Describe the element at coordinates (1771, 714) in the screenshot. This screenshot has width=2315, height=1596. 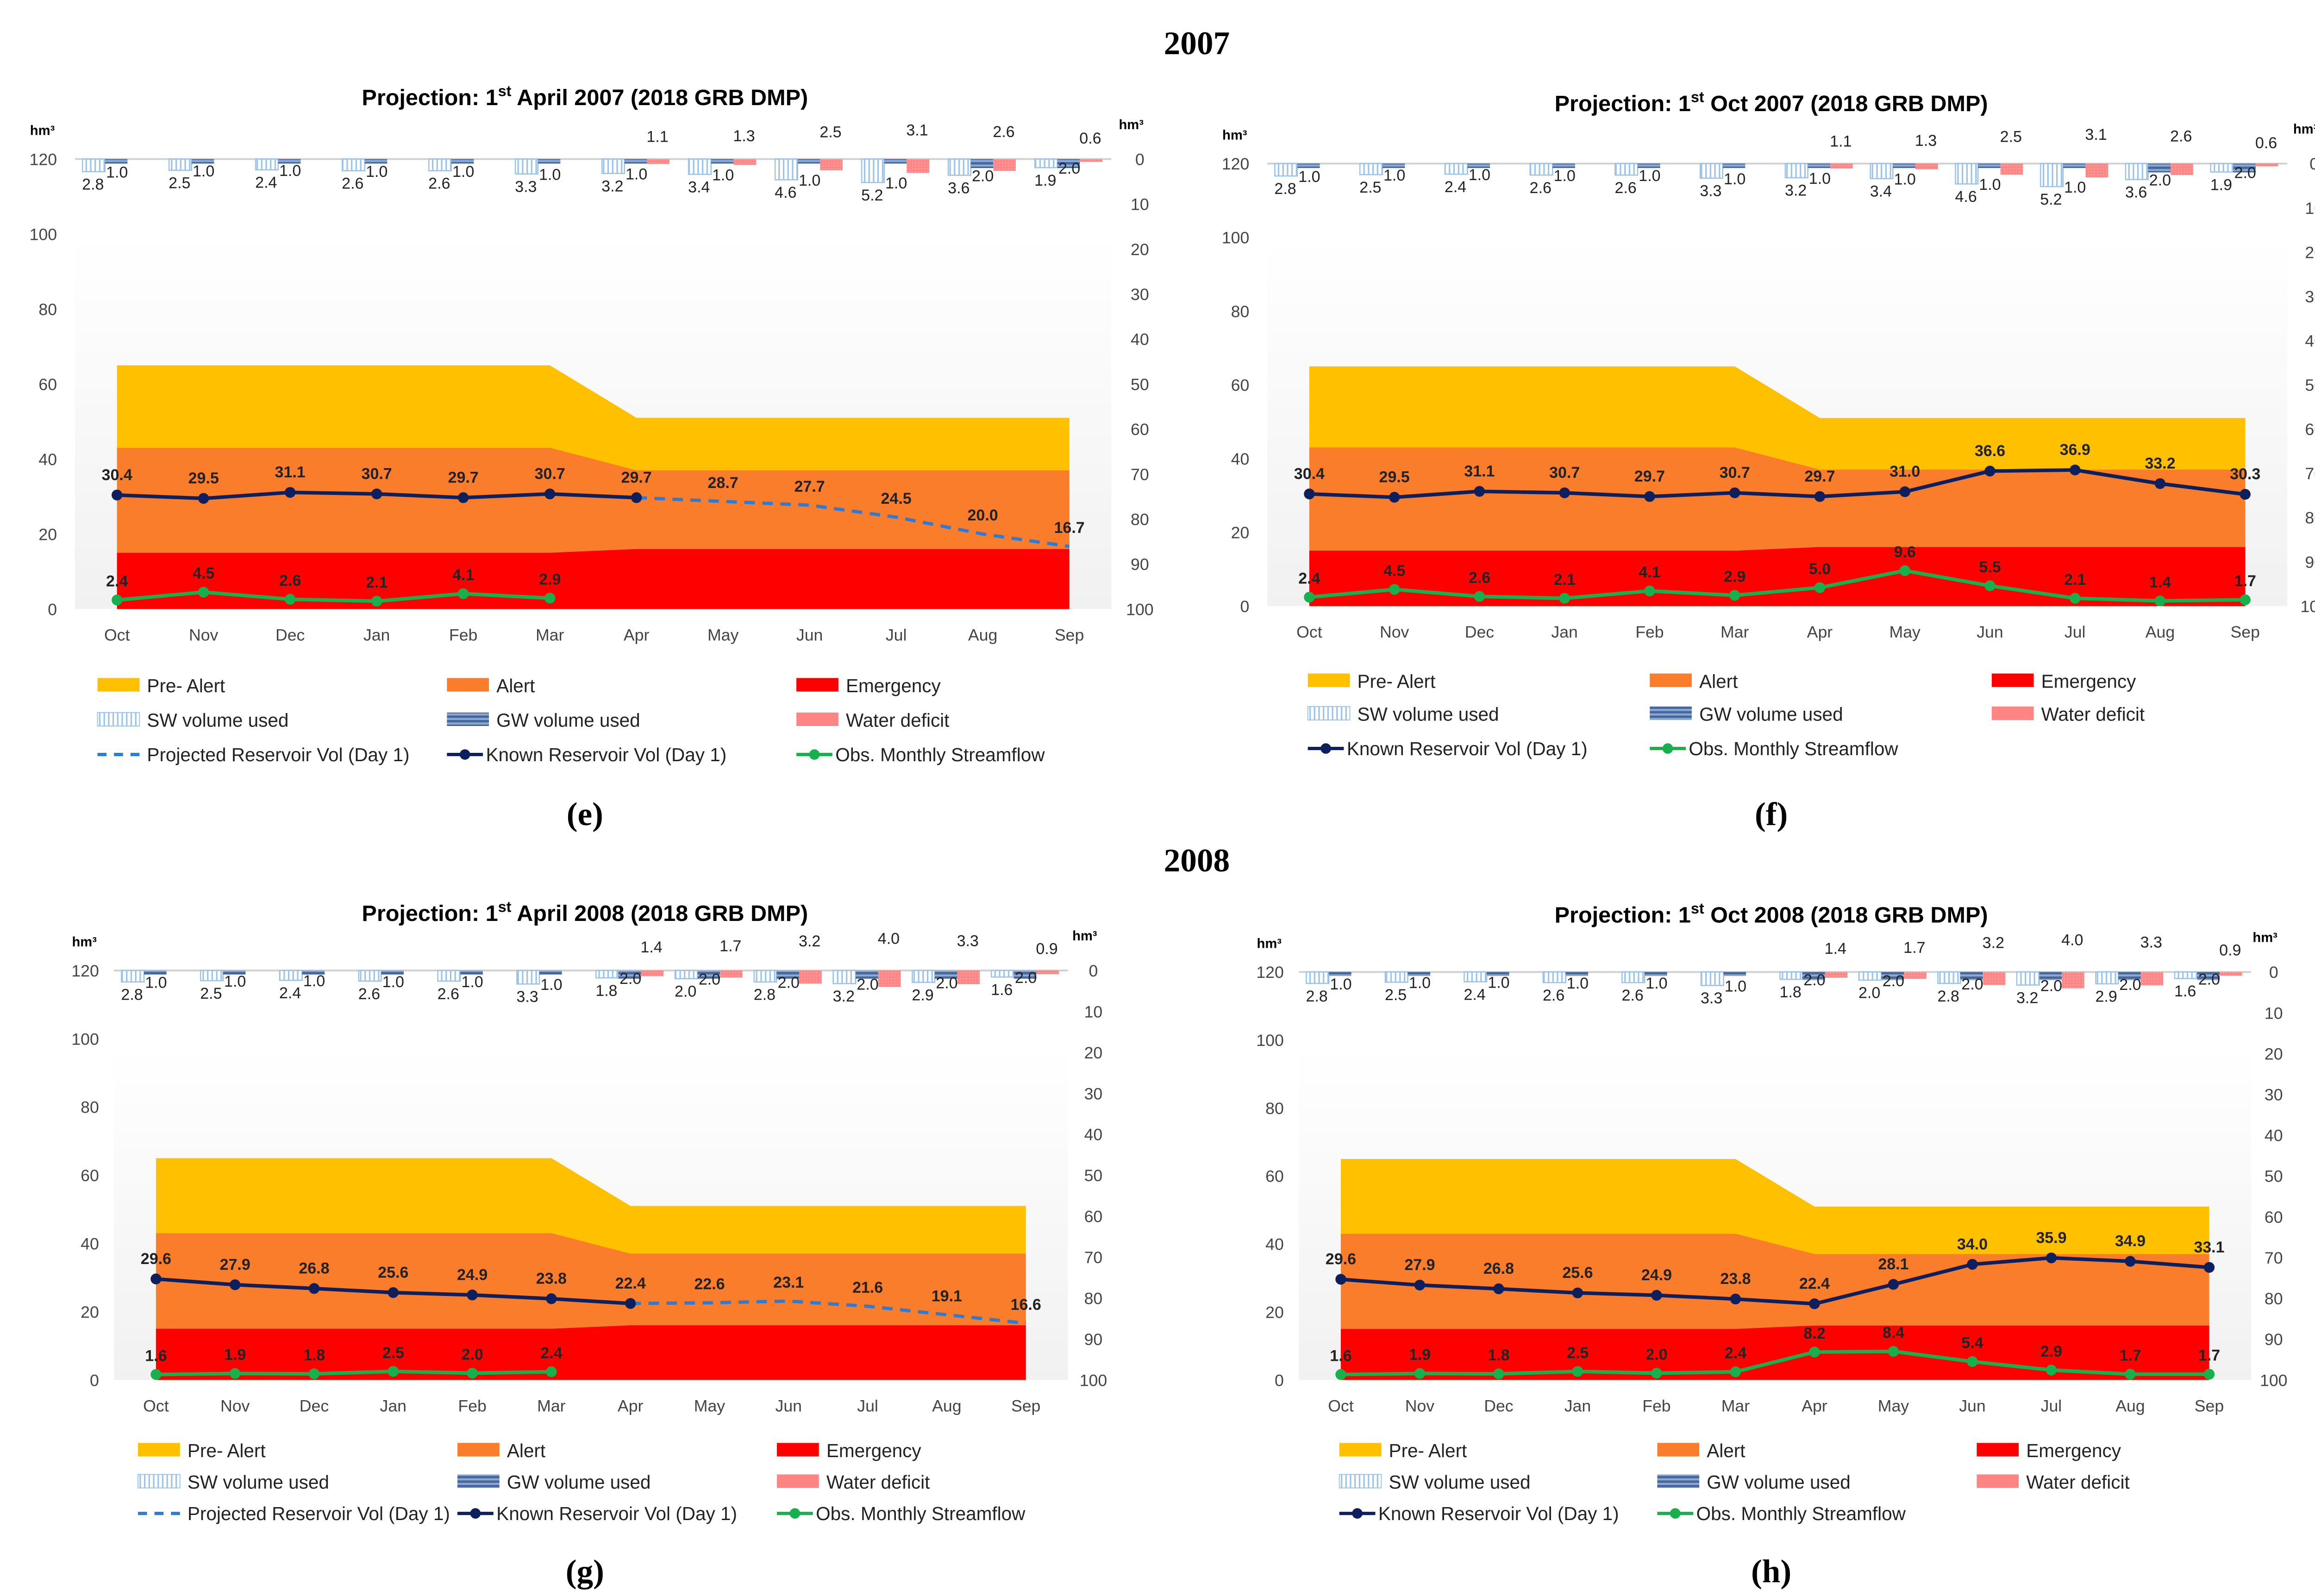
I see `legend-label: GW volume used` at that location.